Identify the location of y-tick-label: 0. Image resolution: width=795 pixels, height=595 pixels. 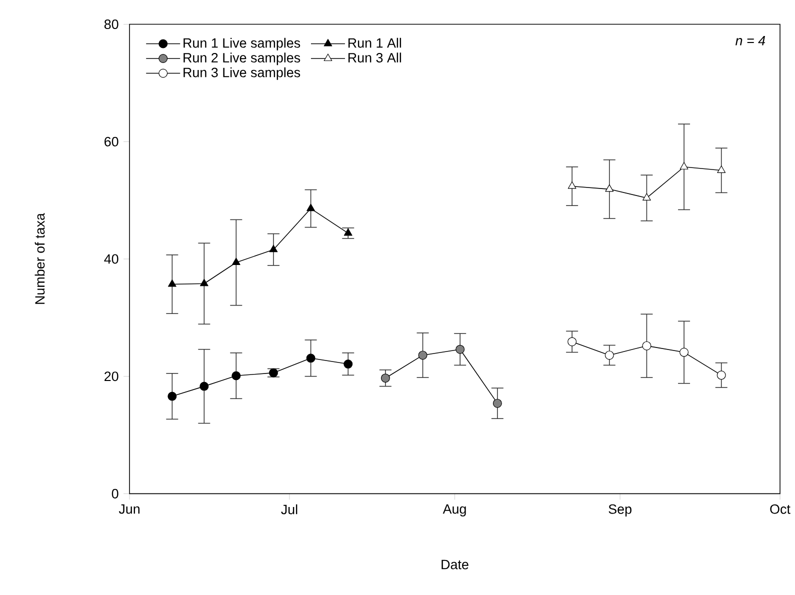
(115, 493).